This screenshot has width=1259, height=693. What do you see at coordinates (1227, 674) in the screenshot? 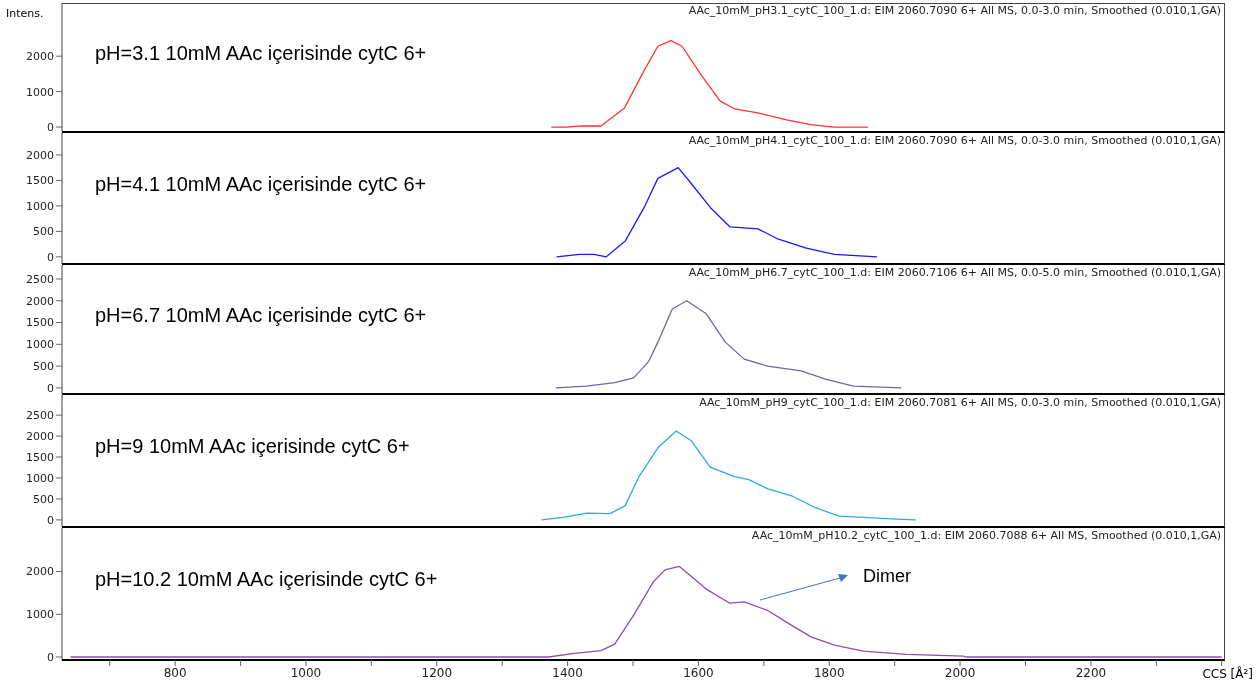
I see `x-axis-title: CCS [Å²]` at bounding box center [1227, 674].